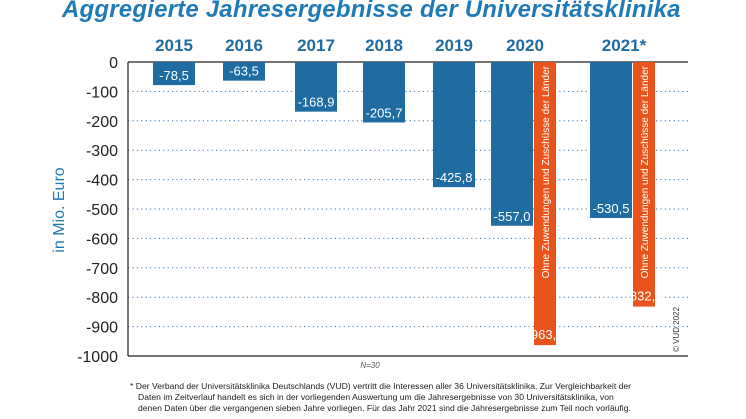 The image size is (746, 419). I want to click on y-tick-label: -1000, so click(97, 357).